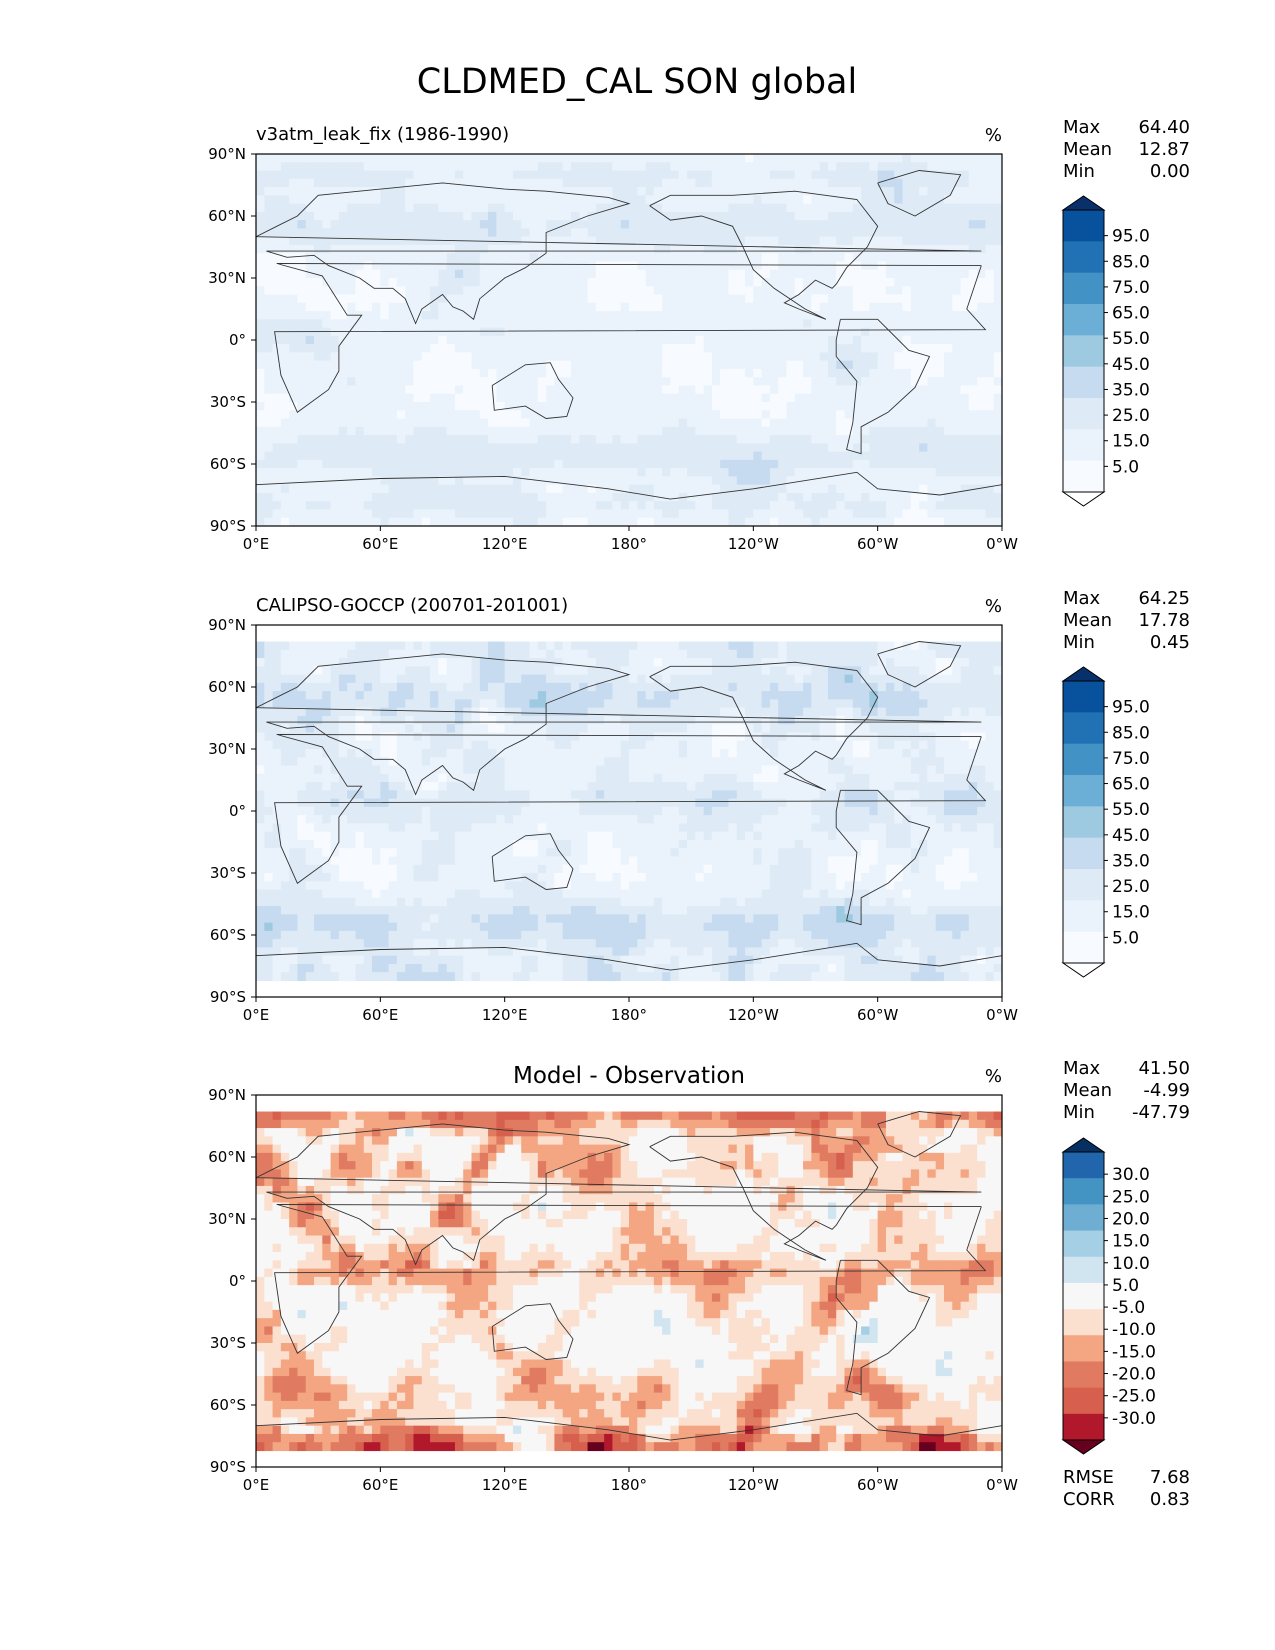 This screenshot has width=1275, height=1650. I want to click on colorbar-label: 5.0, so click(1125, 467).